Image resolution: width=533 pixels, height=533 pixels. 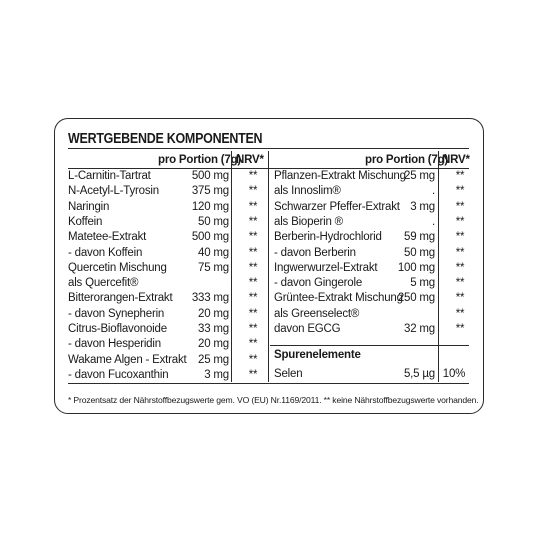 What do you see at coordinates (419, 237) in the screenshot?
I see `ingredient-amount: 59 mg` at bounding box center [419, 237].